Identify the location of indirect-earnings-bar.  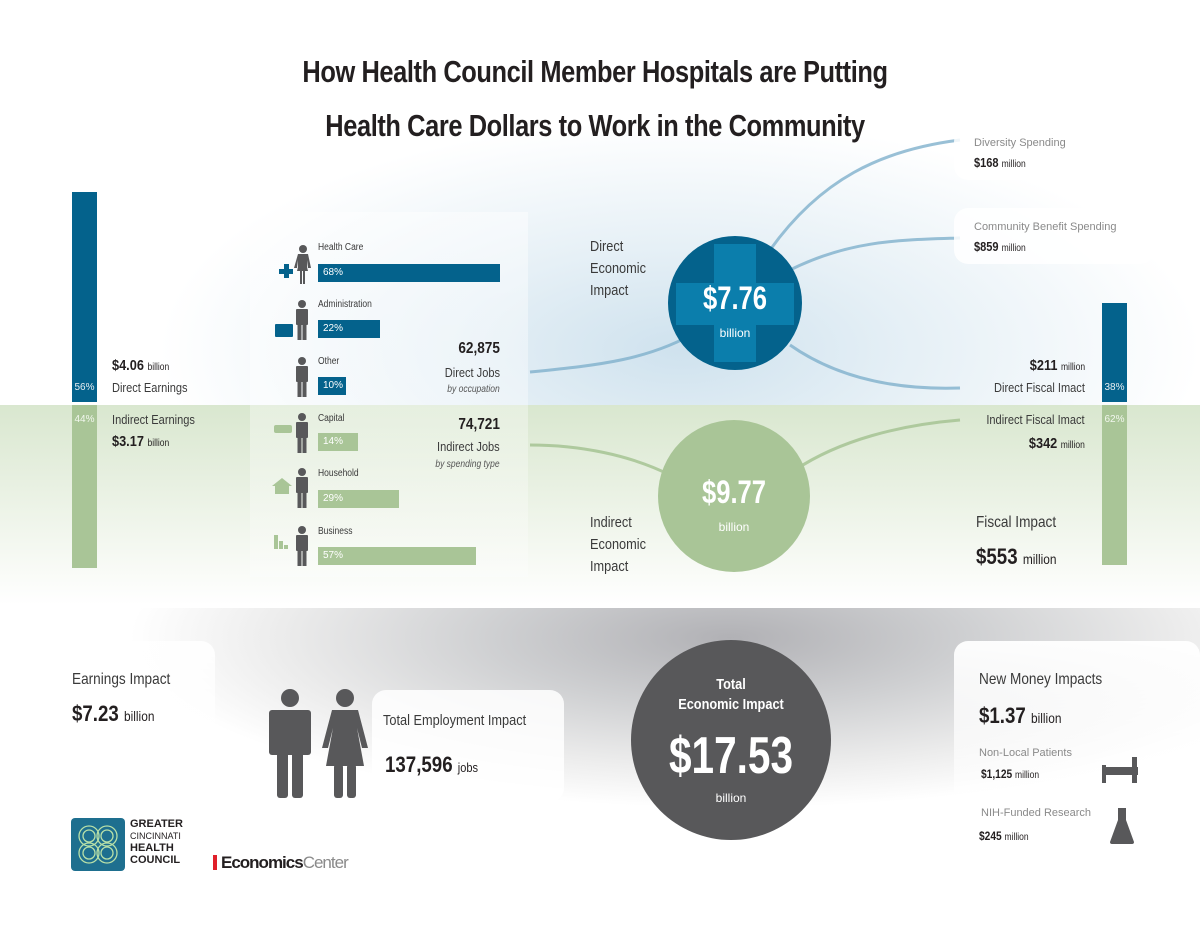
(84, 486).